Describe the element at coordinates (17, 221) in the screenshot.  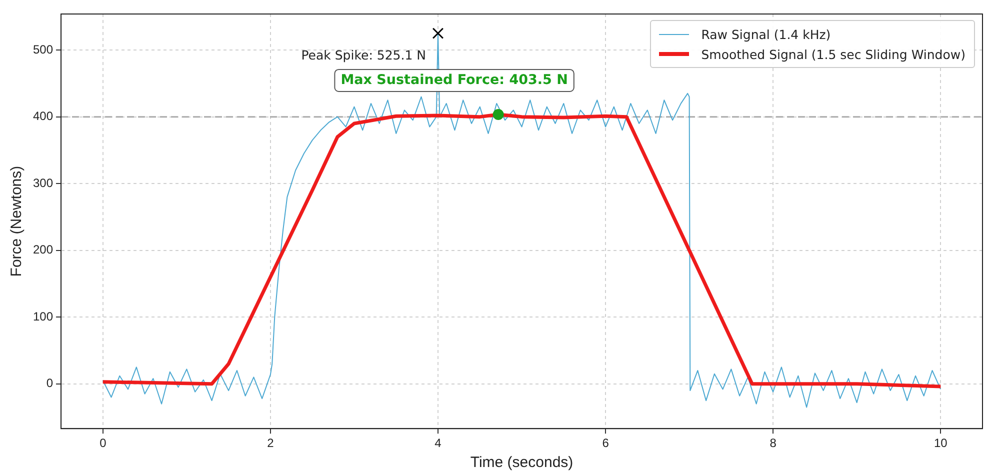
I see `y-axis-title: Force (Newtons)` at that location.